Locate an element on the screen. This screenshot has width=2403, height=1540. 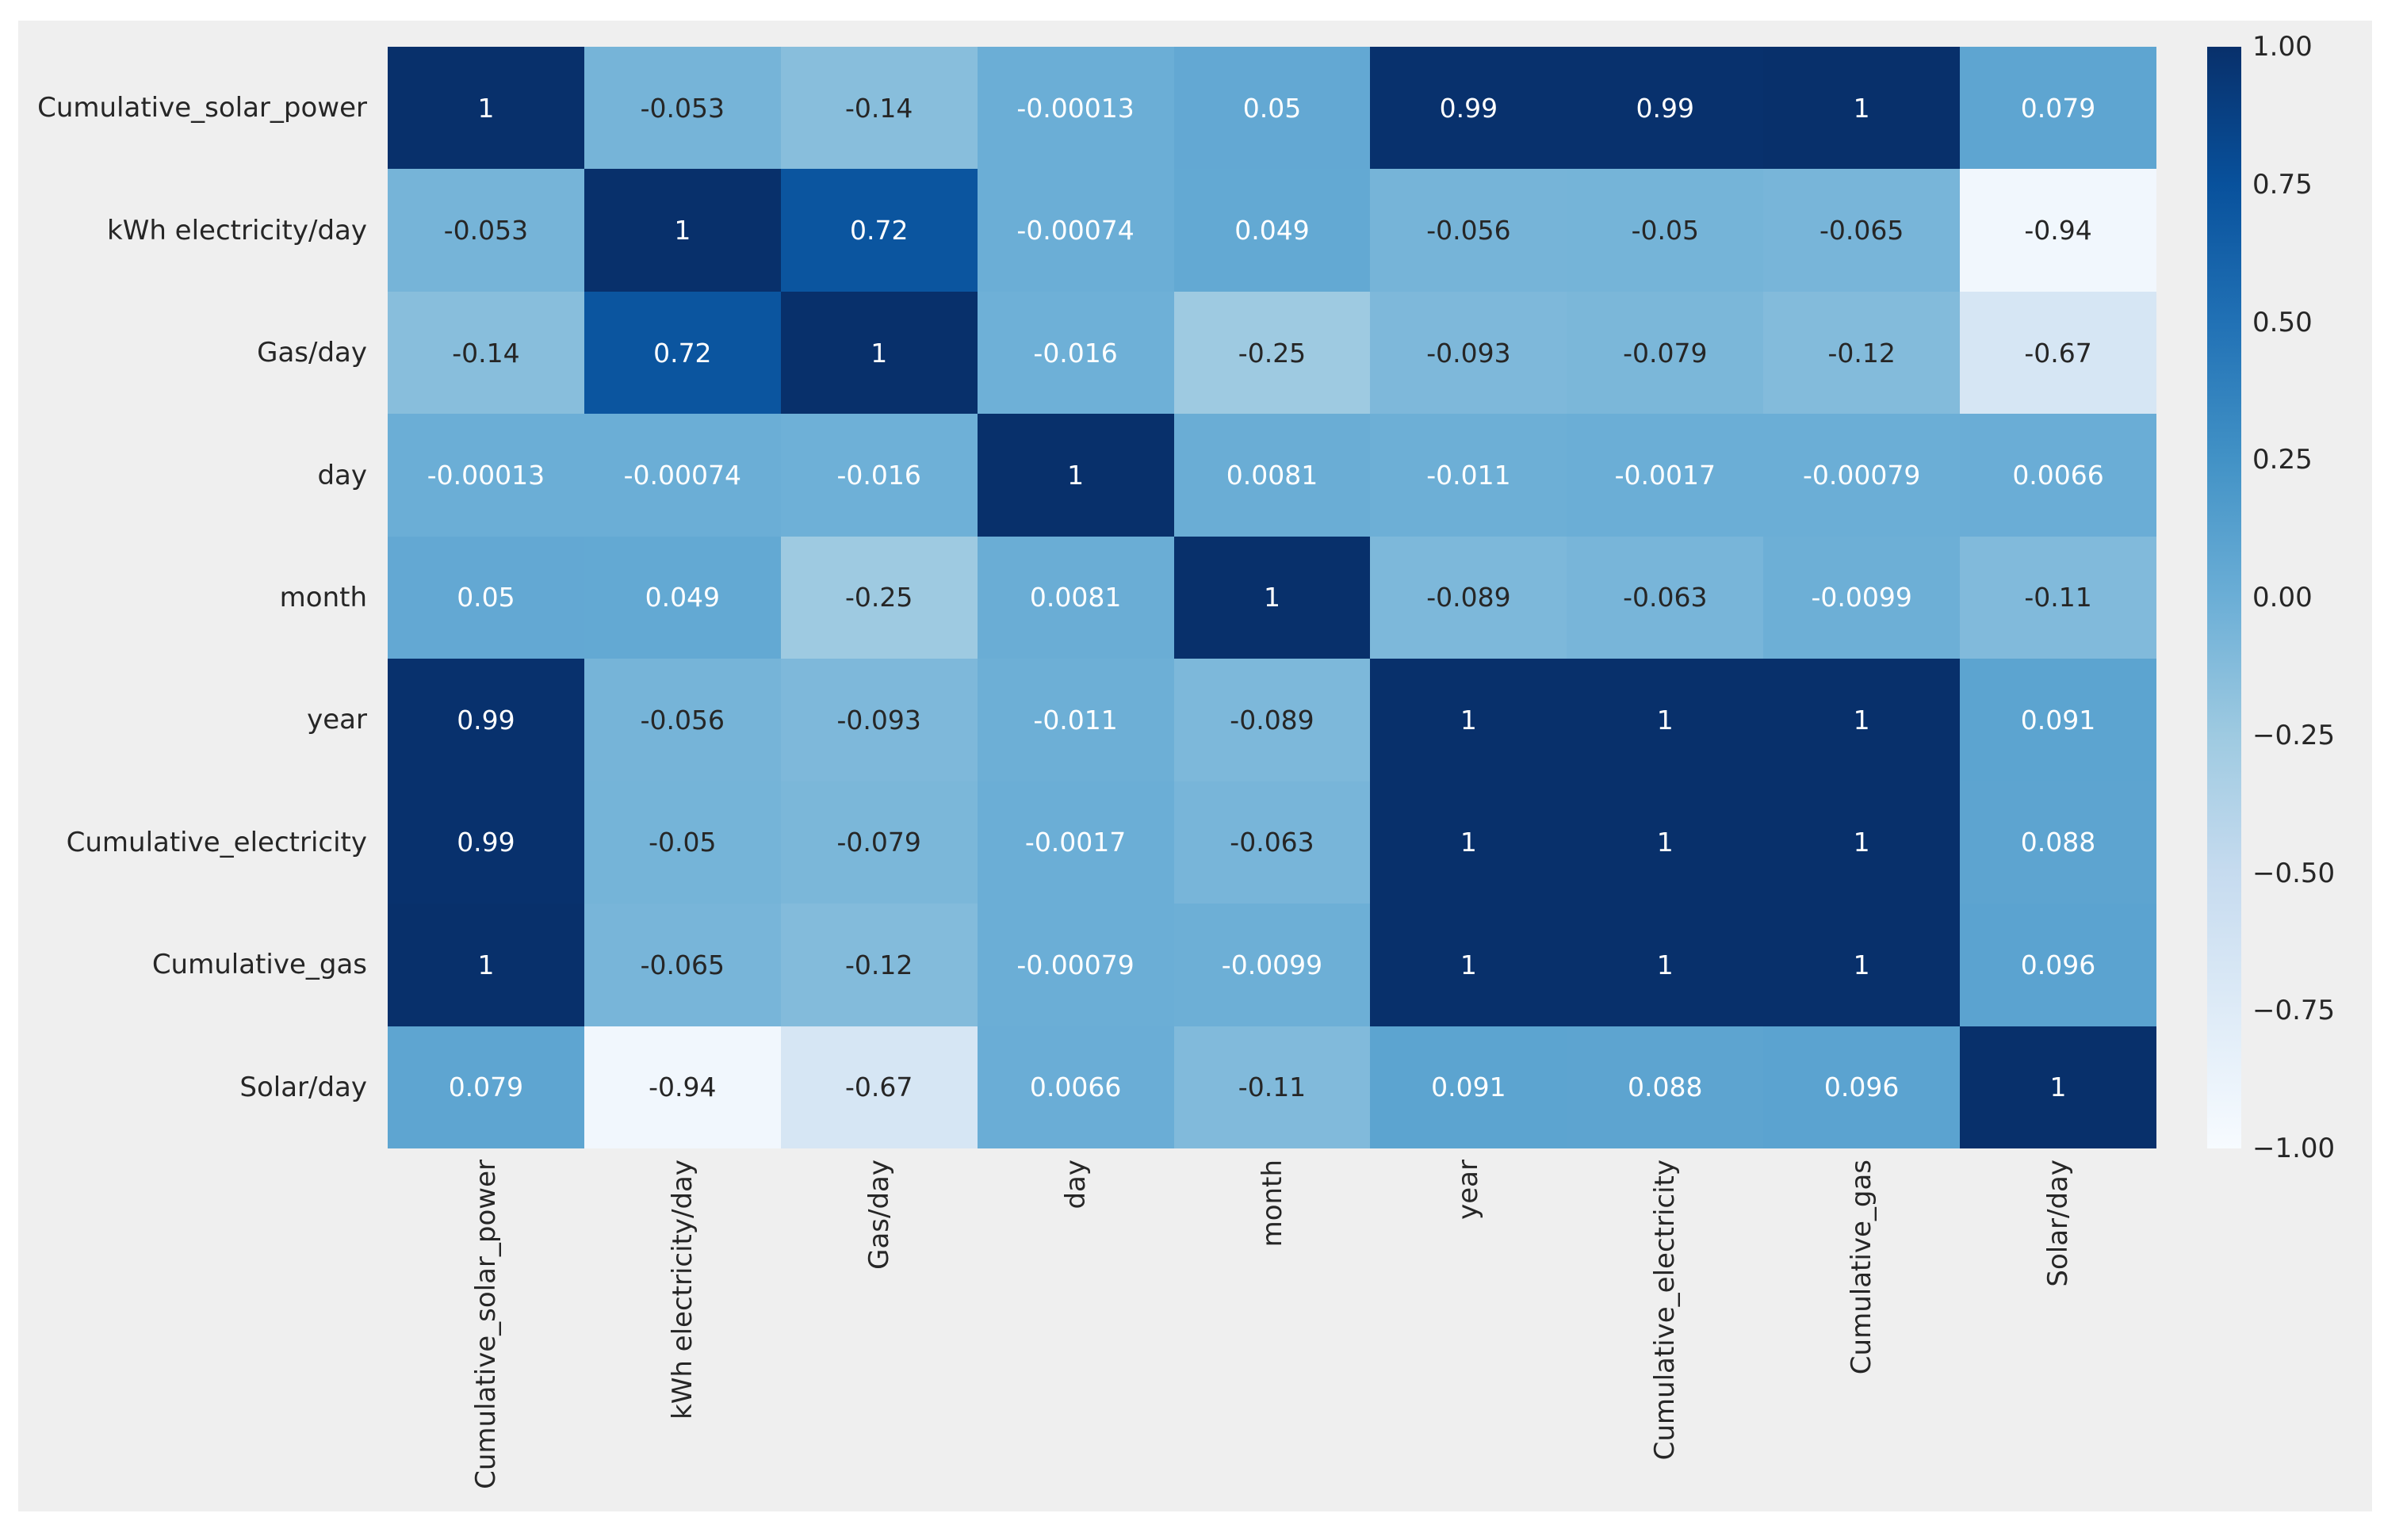
heatmap-cell-3-1: -0.00074 is located at coordinates (682, 475).